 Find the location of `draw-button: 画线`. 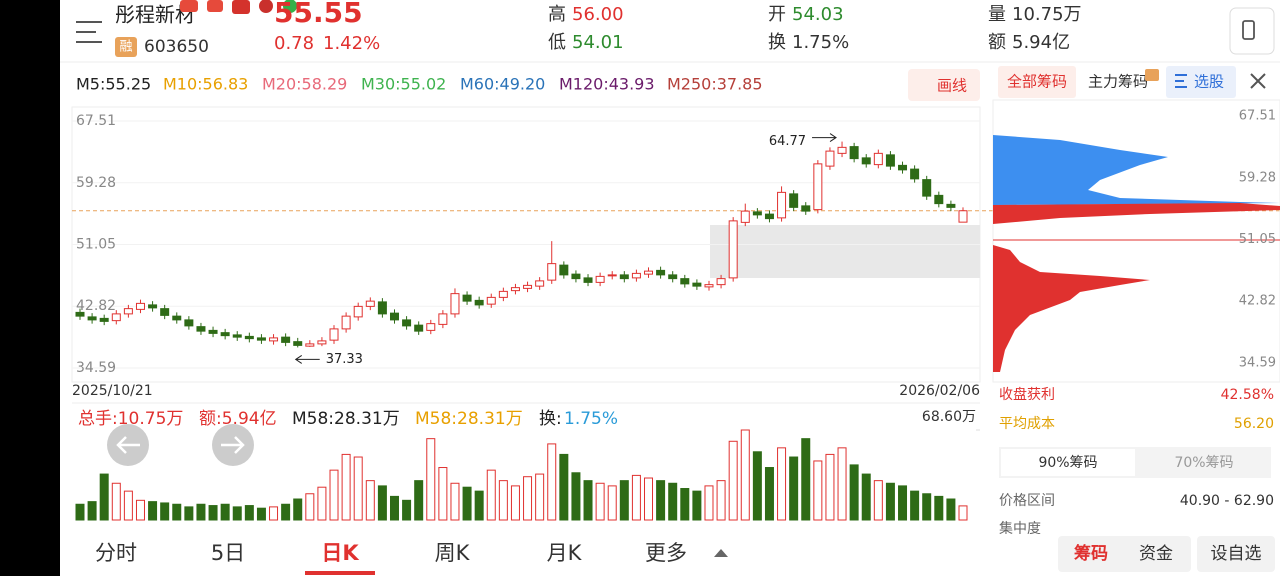

draw-button: 画线 is located at coordinates (952, 86).